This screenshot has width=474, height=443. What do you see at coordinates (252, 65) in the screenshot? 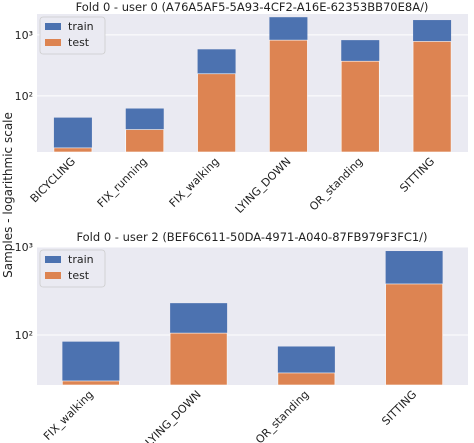
I see `gridlines-user0` at bounding box center [252, 65].